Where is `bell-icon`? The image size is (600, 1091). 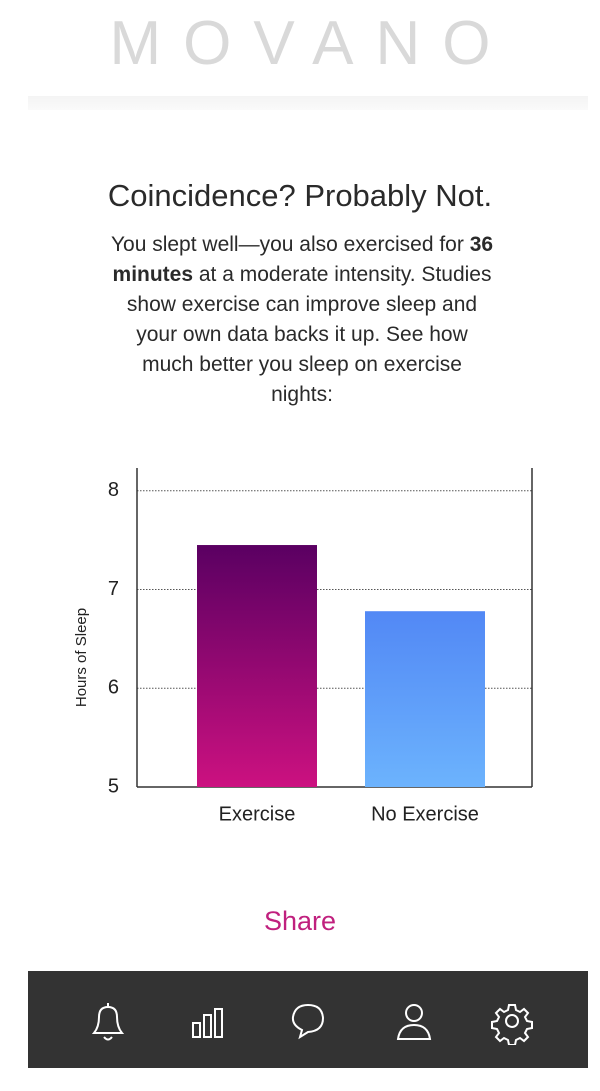 bell-icon is located at coordinates (108, 1022).